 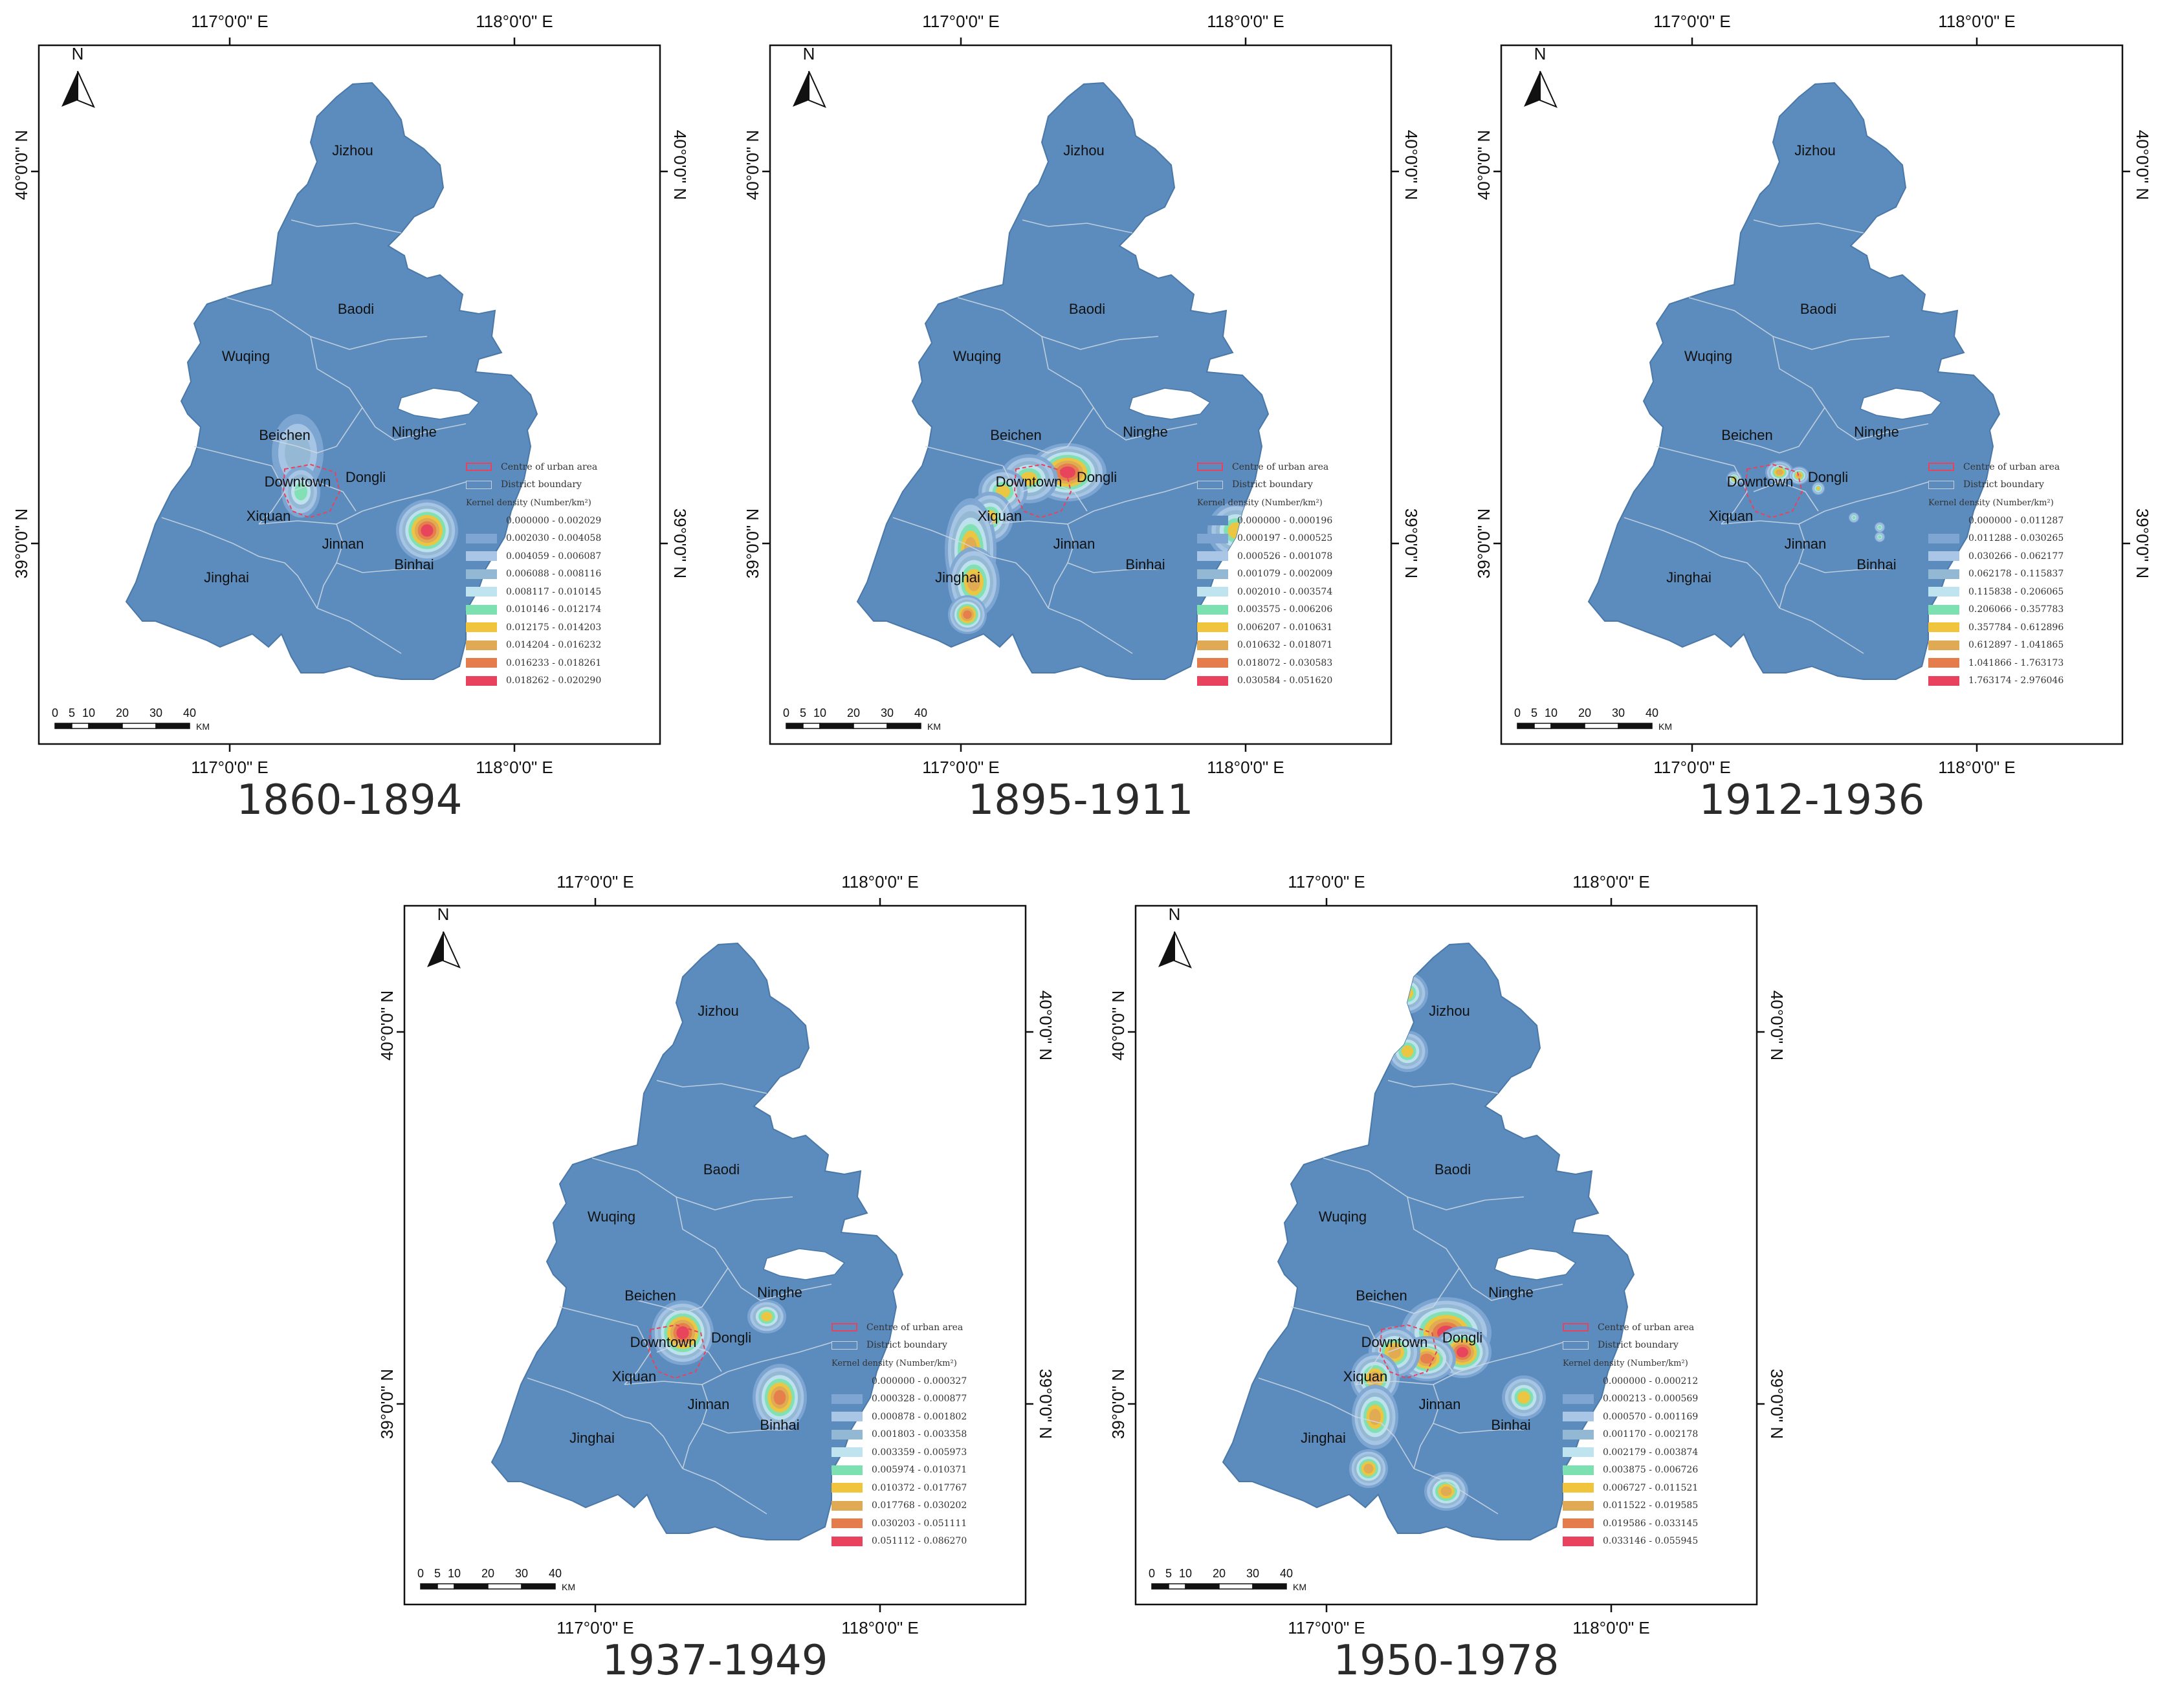 What do you see at coordinates (920, 1541) in the screenshot?
I see `legend-label: 0.051112 - 0.086270` at bounding box center [920, 1541].